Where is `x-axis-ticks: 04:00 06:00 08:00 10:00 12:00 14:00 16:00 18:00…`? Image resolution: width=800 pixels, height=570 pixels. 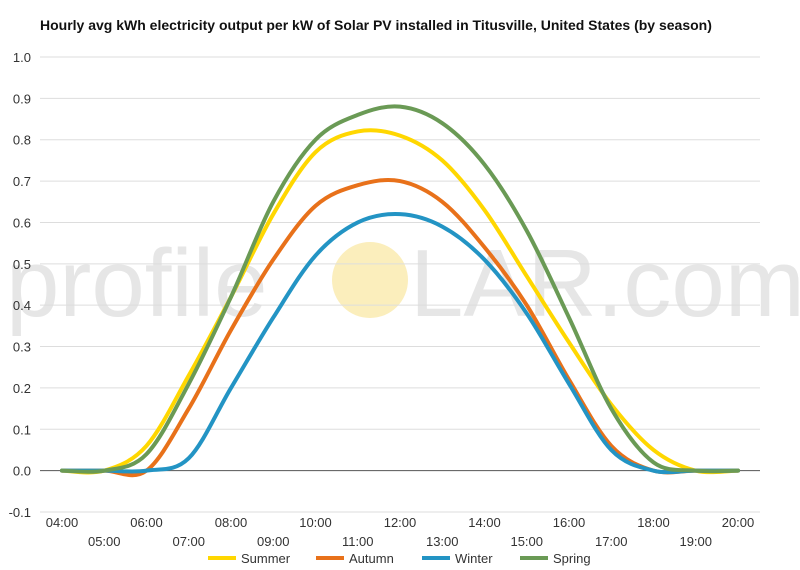 x-axis-ticks: 04:00 06:00 08:00 10:00 12:00 14:00 16:00 18:00… is located at coordinates (400, 532).